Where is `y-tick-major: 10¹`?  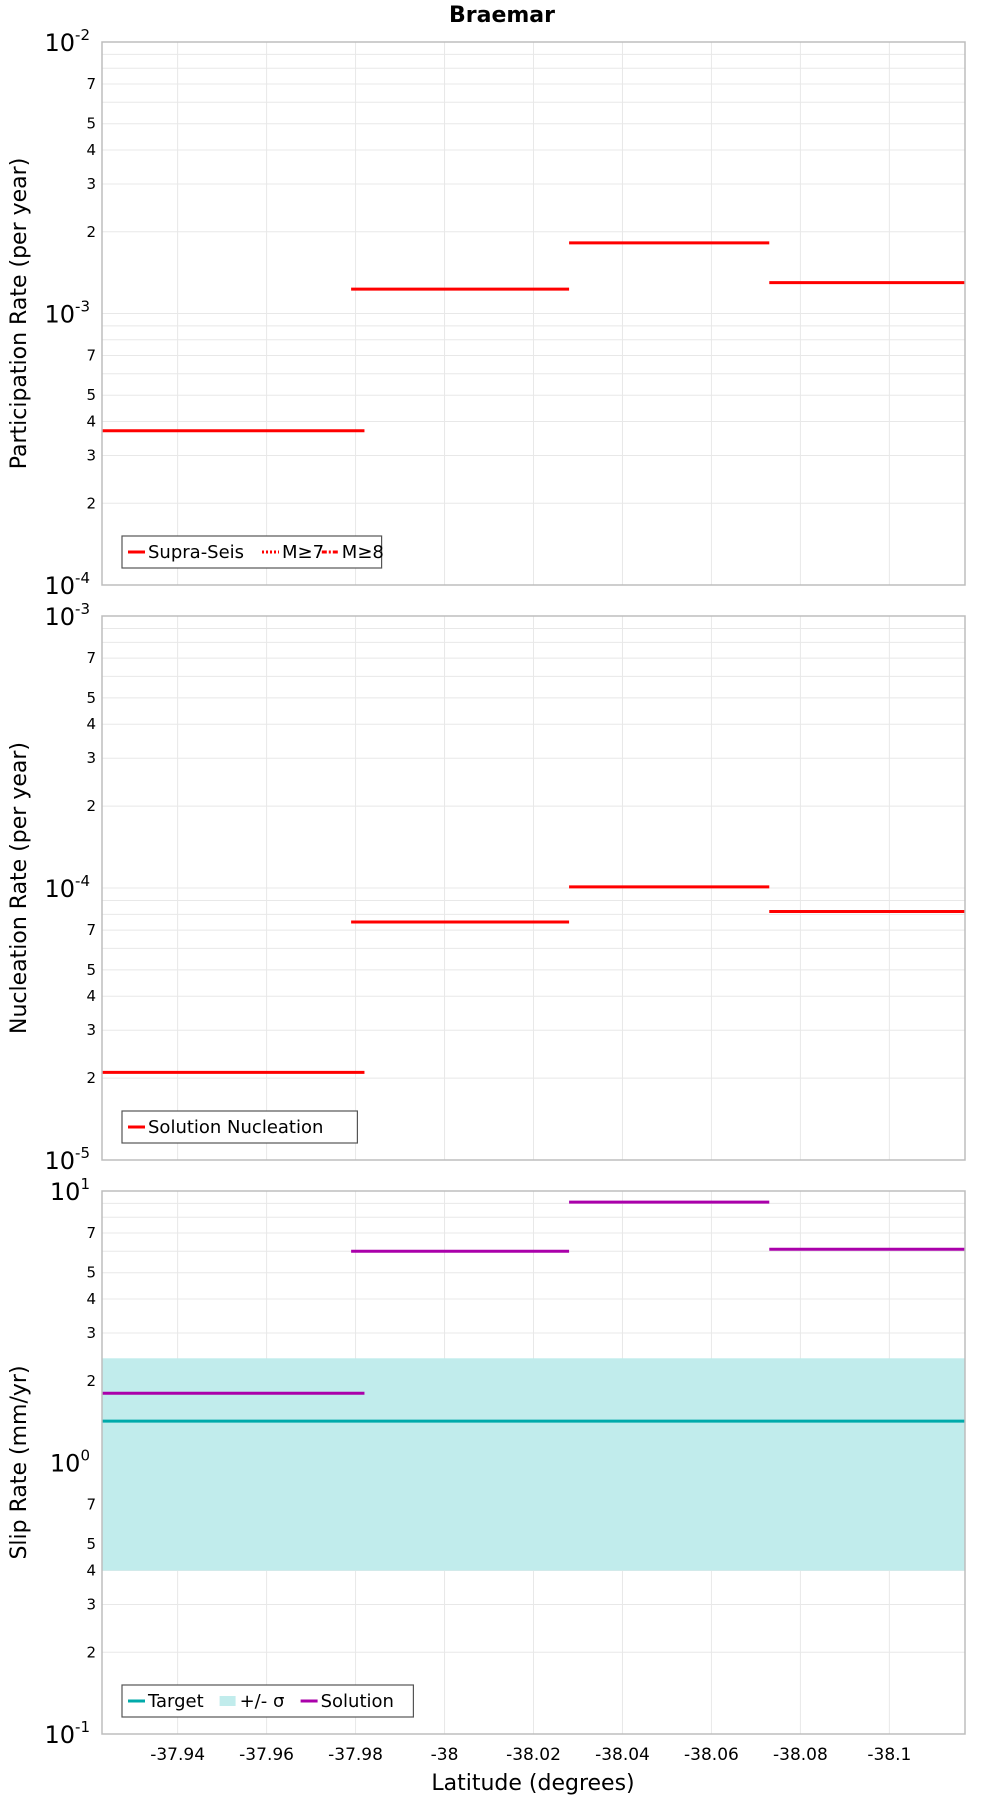
y-tick-major: 10¹ is located at coordinates (70, 1190).